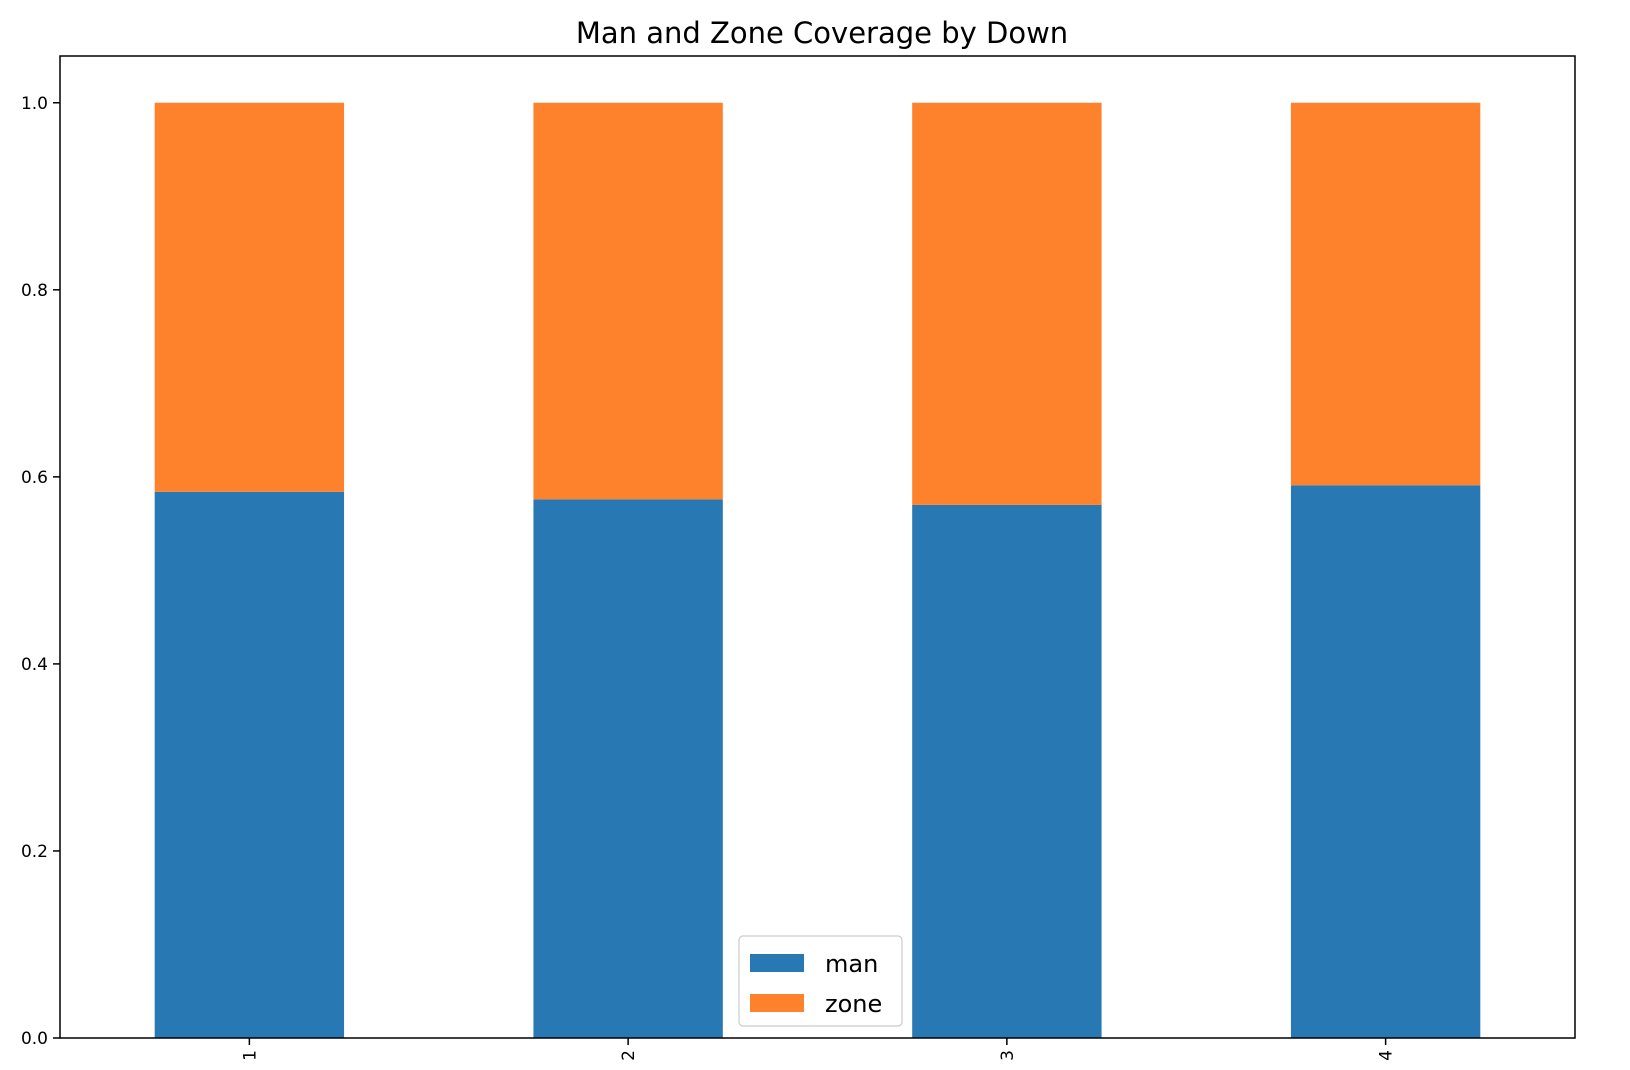  What do you see at coordinates (250, 1055) in the screenshot?
I see `x-tick-label-1: 1` at bounding box center [250, 1055].